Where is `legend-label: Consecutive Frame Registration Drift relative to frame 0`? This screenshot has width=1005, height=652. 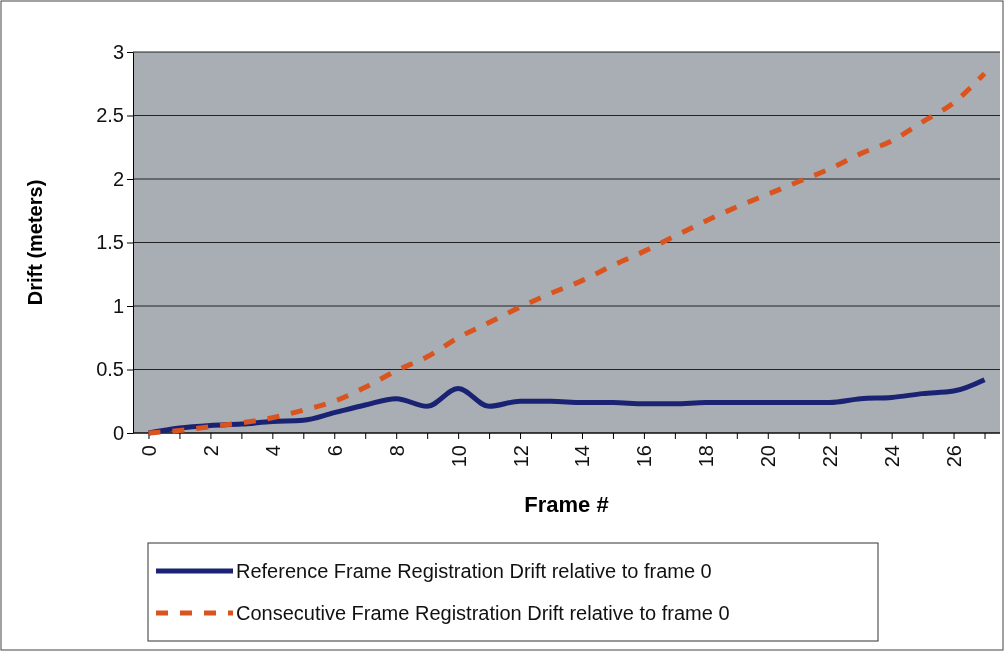
legend-label: Consecutive Frame Registration Drift relative to frame 0 is located at coordinates (483, 613).